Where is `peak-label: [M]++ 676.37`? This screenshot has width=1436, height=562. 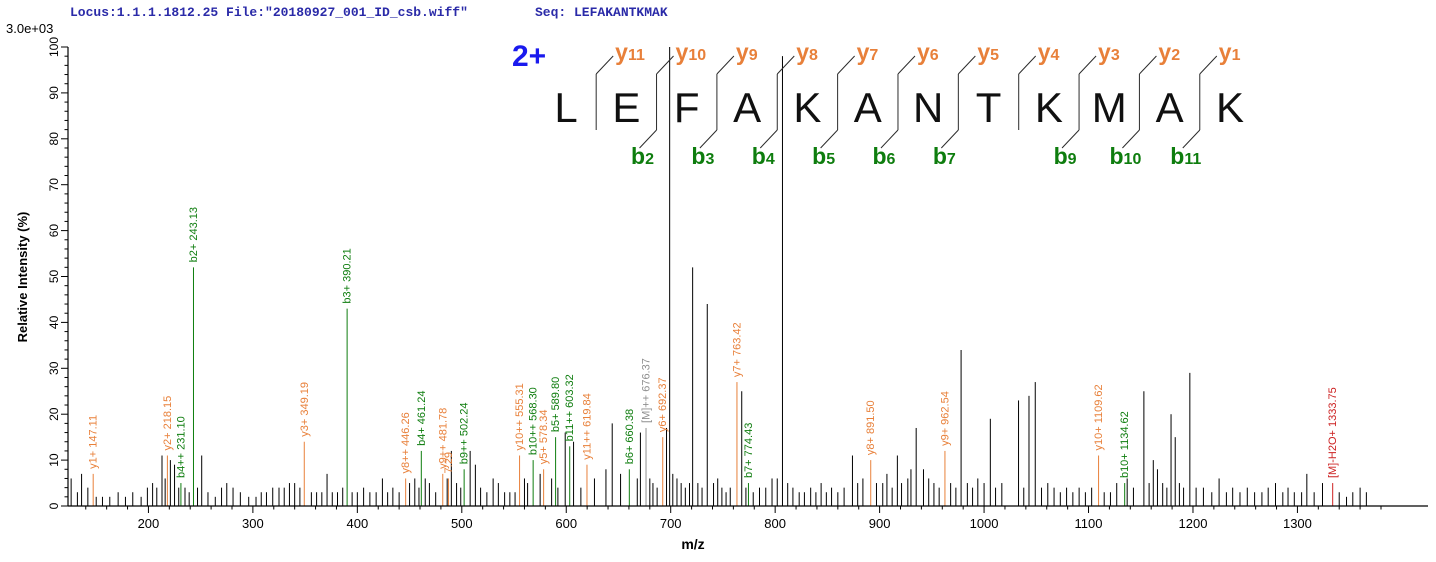
peak-label: [M]++ 676.37 is located at coordinates (647, 390).